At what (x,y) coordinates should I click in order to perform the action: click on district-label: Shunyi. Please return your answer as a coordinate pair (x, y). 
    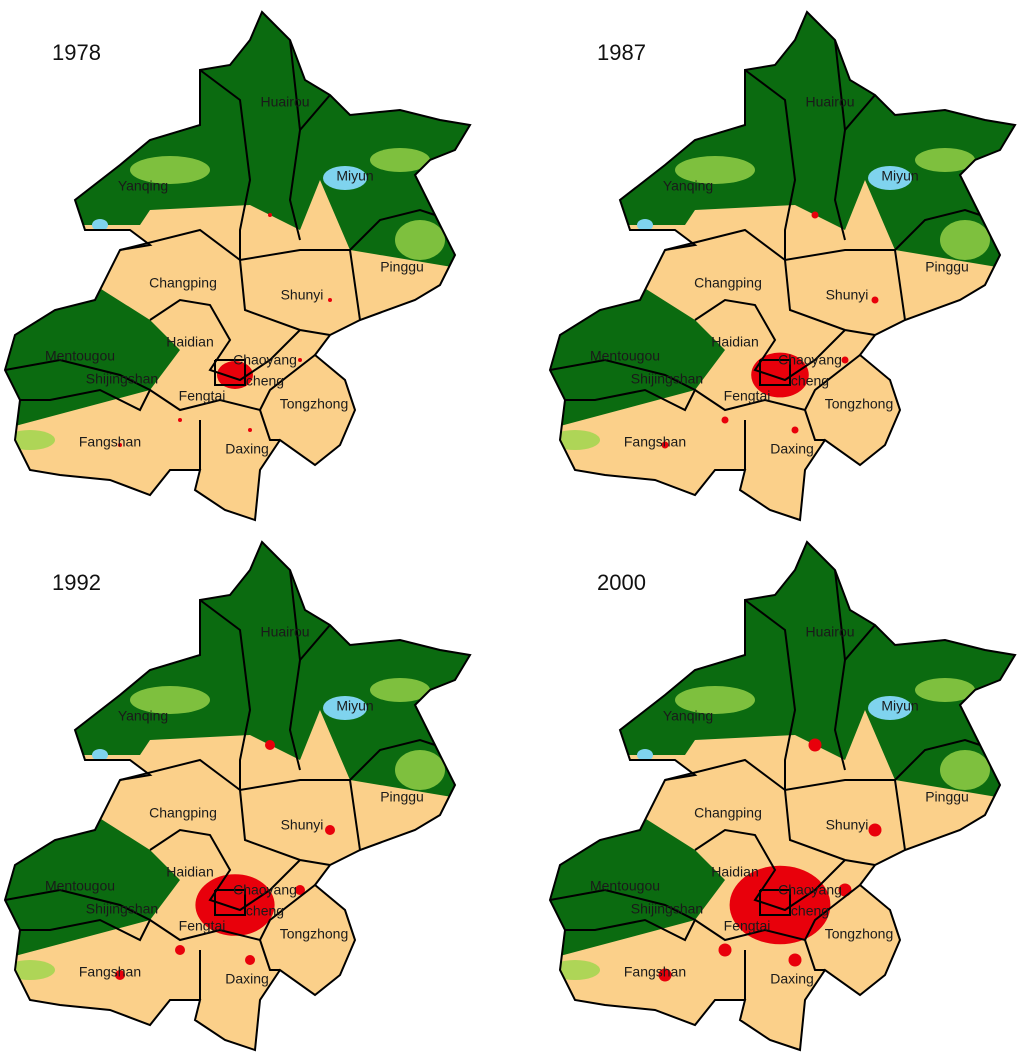
    Looking at the image, I should click on (302, 295).